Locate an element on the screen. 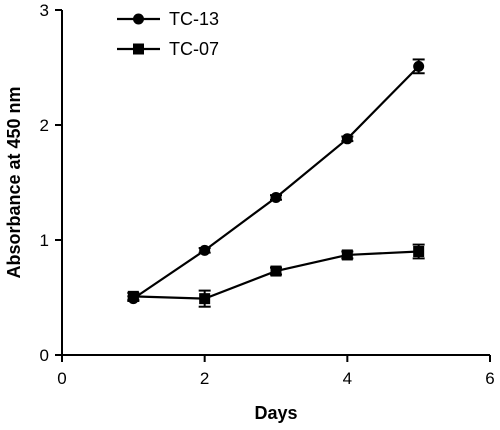 The width and height of the screenshot is (500, 430). x-tick-label: 4 is located at coordinates (347, 378).